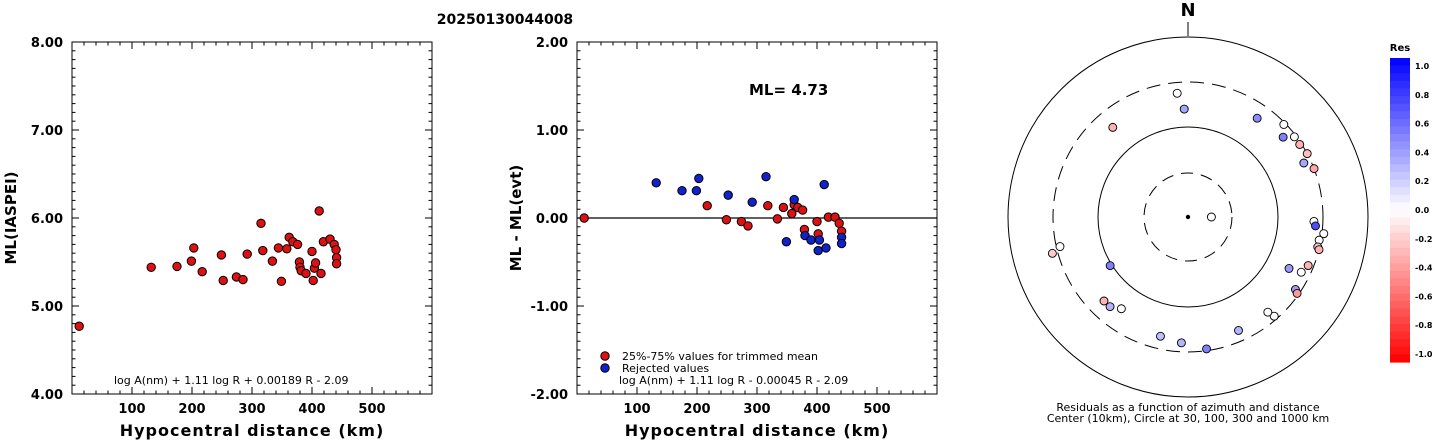 This screenshot has width=1437, height=441. I want to click on y-tick-label: 2.00, so click(552, 43).